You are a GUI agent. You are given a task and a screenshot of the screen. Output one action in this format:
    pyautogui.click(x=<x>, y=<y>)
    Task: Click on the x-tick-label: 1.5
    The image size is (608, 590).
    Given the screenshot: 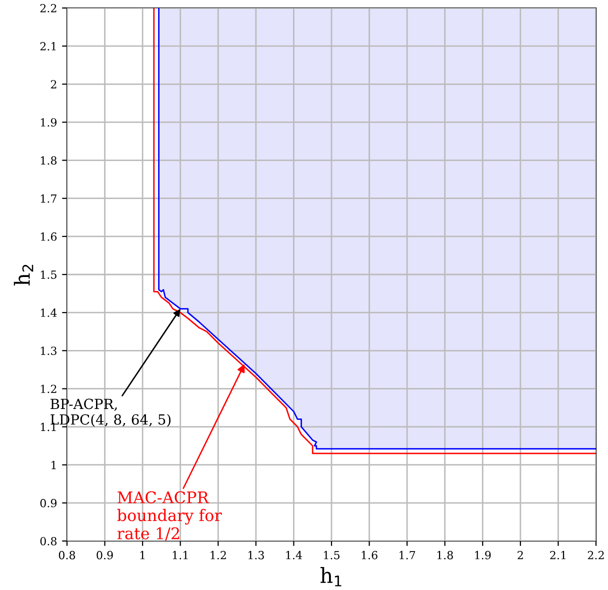 What is the action you would take?
    pyautogui.click(x=332, y=555)
    